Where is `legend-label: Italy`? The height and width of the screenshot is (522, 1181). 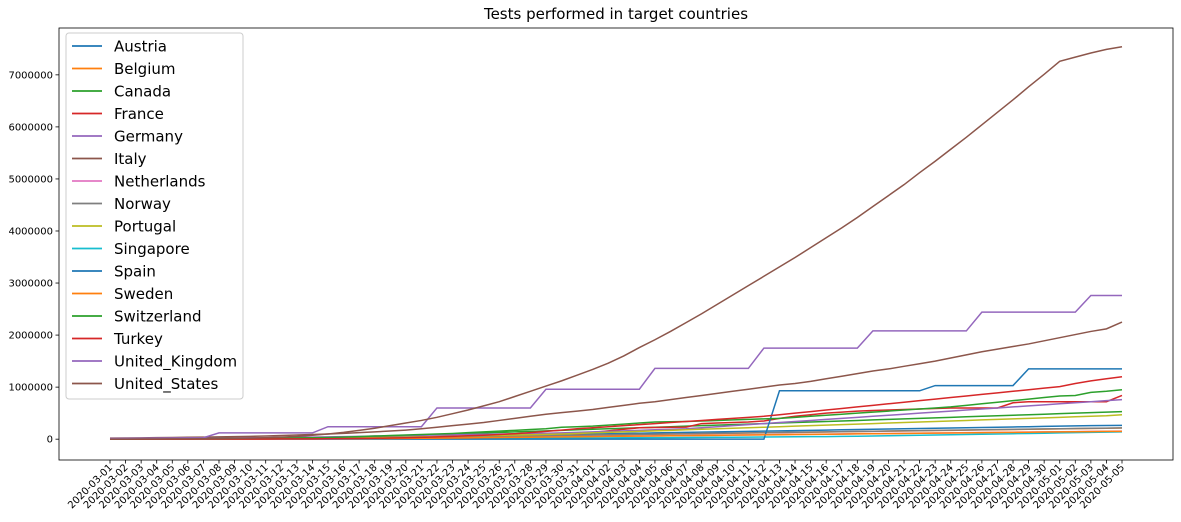 legend-label: Italy is located at coordinates (130, 159).